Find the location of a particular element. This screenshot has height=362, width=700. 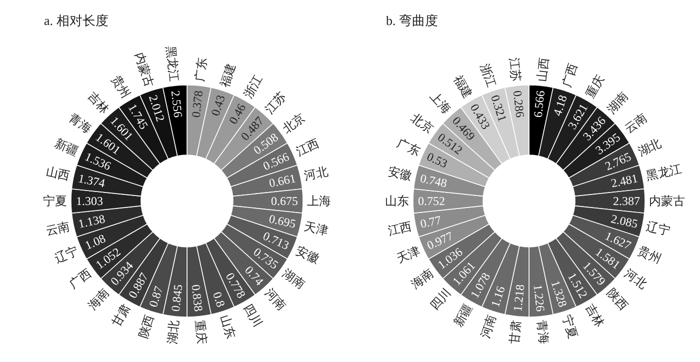

data-label: 1.08 is located at coordinates (95, 242).